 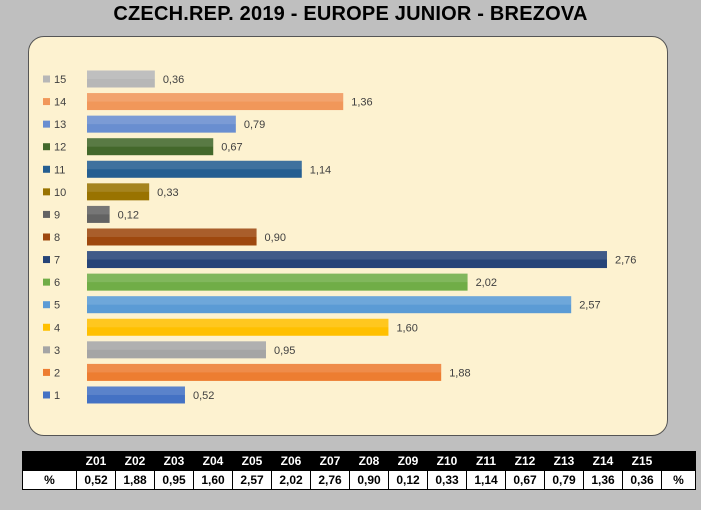 I want to click on table-header-z12: Z12, so click(x=525, y=461).